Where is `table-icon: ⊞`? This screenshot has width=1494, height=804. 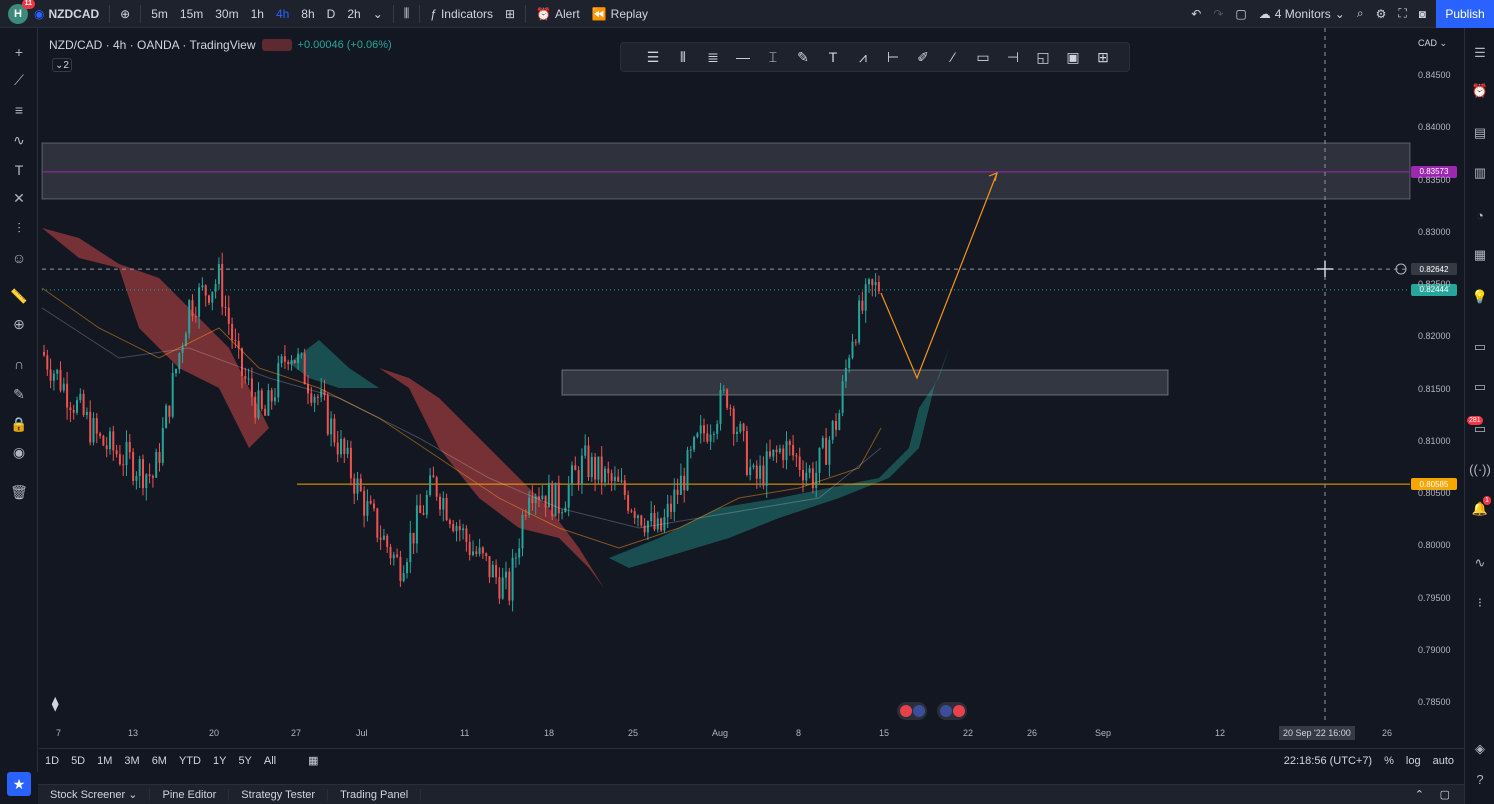 table-icon: ⊞ is located at coordinates (1103, 56).